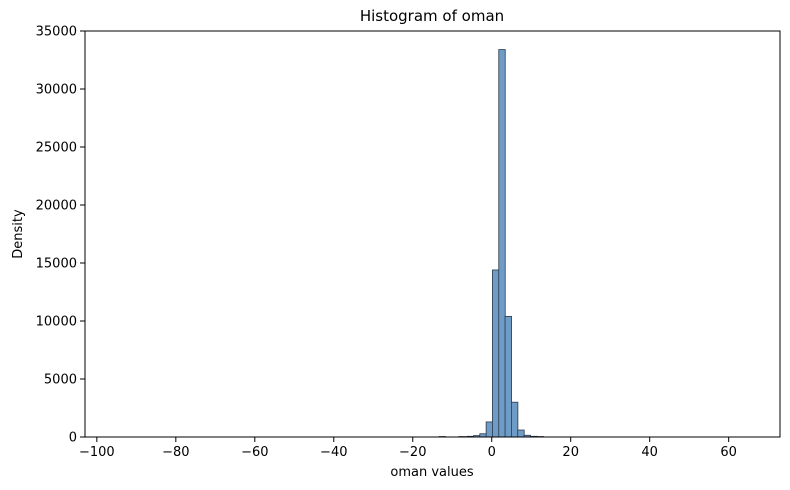 This screenshot has width=790, height=490. I want to click on x-tick-label-3: −40, so click(333, 452).